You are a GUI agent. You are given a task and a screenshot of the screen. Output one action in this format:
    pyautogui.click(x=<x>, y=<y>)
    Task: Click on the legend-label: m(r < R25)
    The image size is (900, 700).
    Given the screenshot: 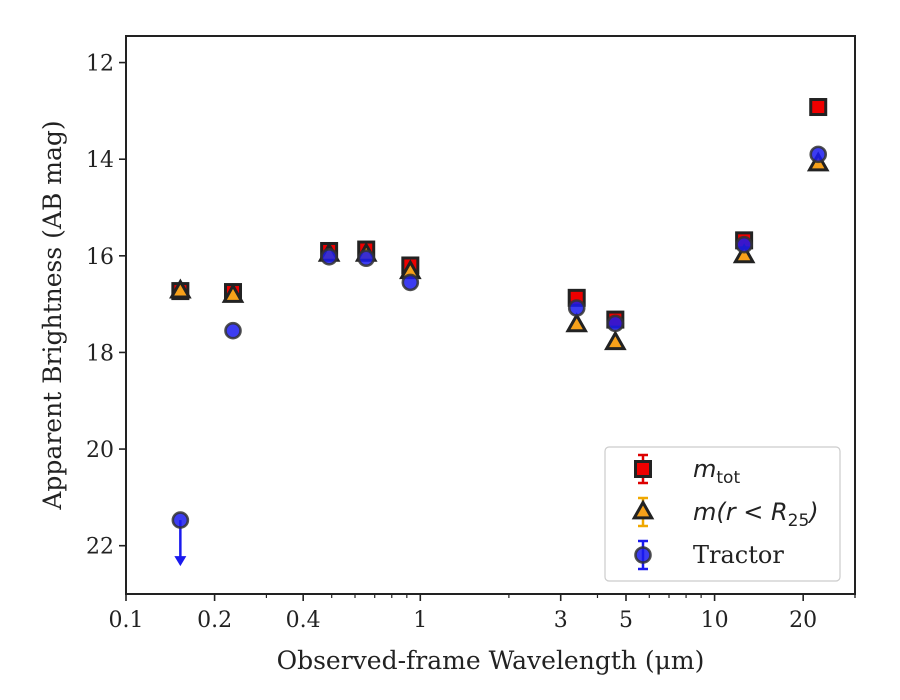 What is the action you would take?
    pyautogui.click(x=756, y=514)
    